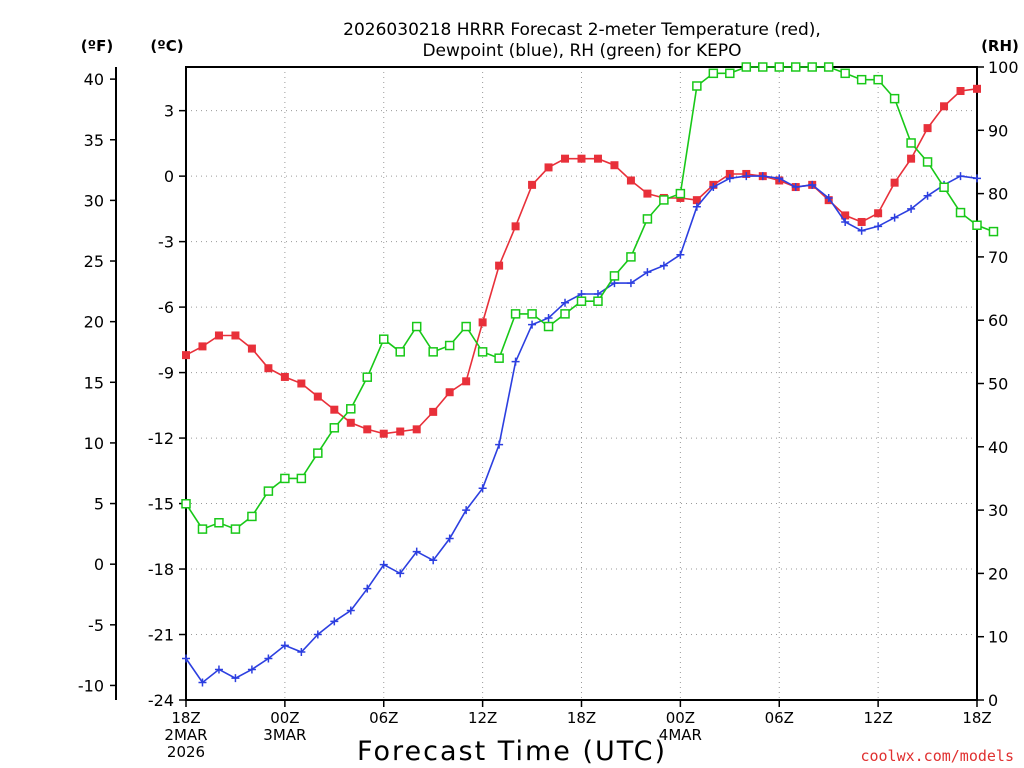 This screenshot has height=768, width=1024. What do you see at coordinates (94, 382) in the screenshot?
I see `fahrenheit-tick-label: 15` at bounding box center [94, 382].